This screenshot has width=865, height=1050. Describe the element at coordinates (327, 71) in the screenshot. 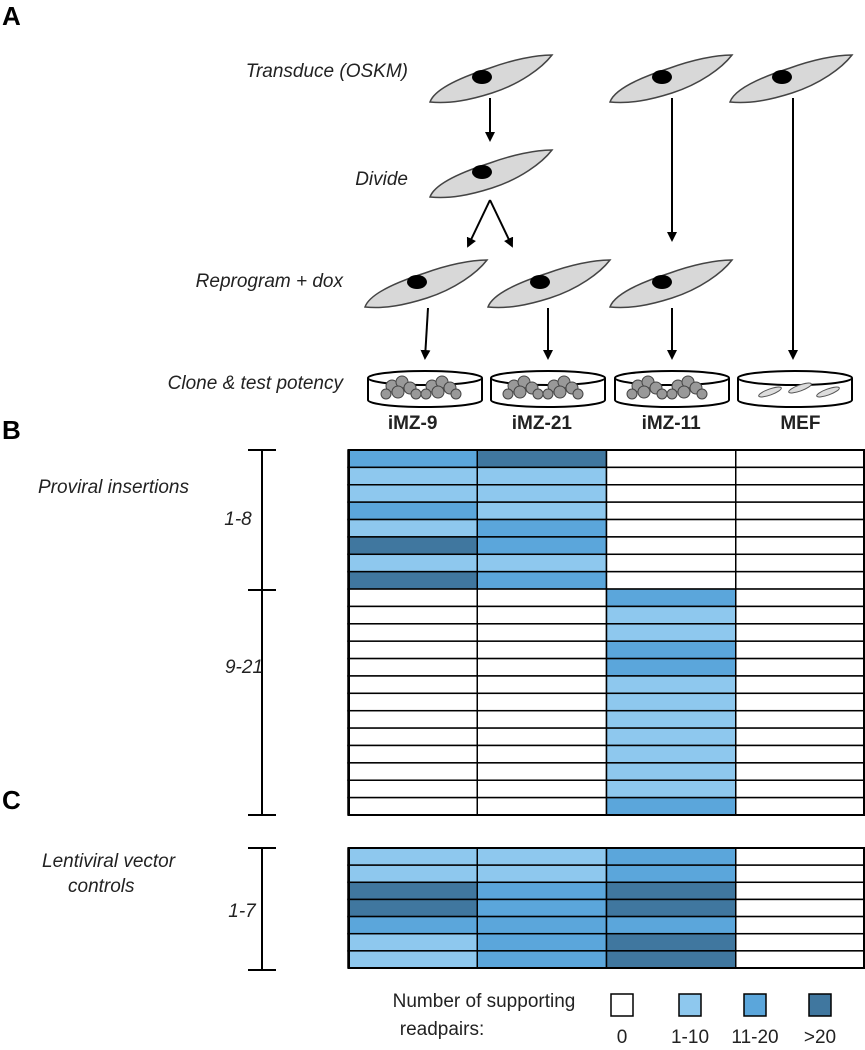

I see `step-label: Transduce (OSKM)` at that location.